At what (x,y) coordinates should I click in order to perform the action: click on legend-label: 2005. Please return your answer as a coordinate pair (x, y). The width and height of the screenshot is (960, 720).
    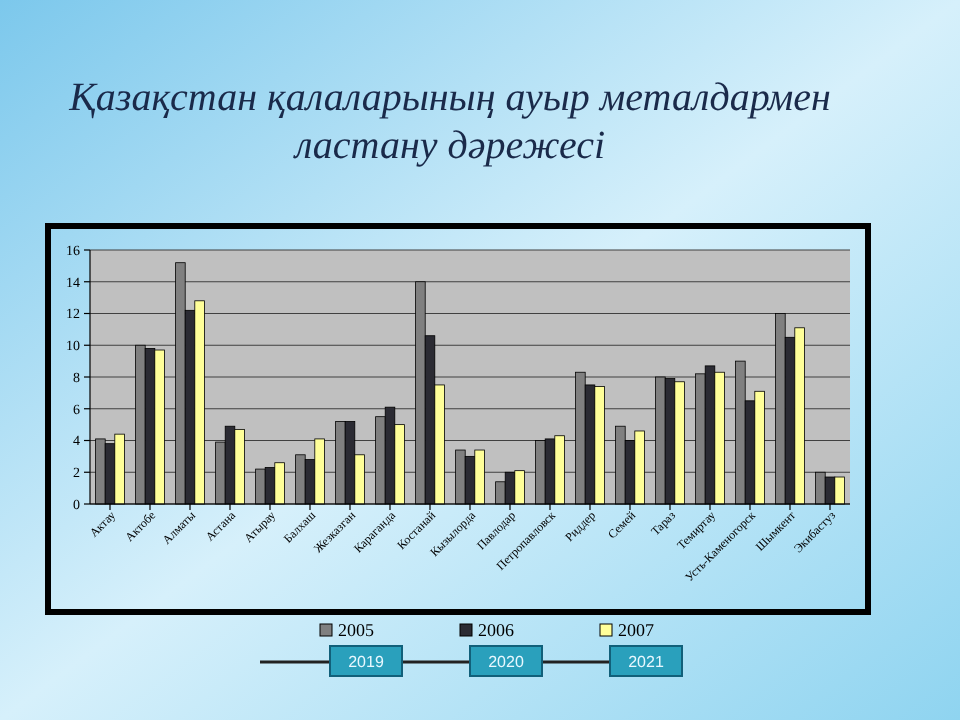
    Looking at the image, I should click on (356, 630).